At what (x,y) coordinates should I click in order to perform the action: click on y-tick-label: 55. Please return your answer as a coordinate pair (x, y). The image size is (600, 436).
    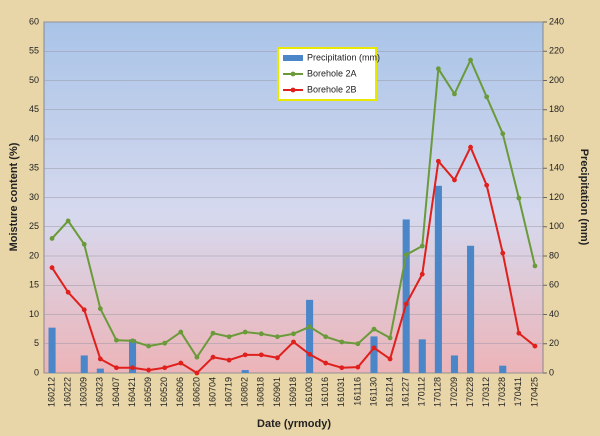
    Looking at the image, I should click on (34, 51).